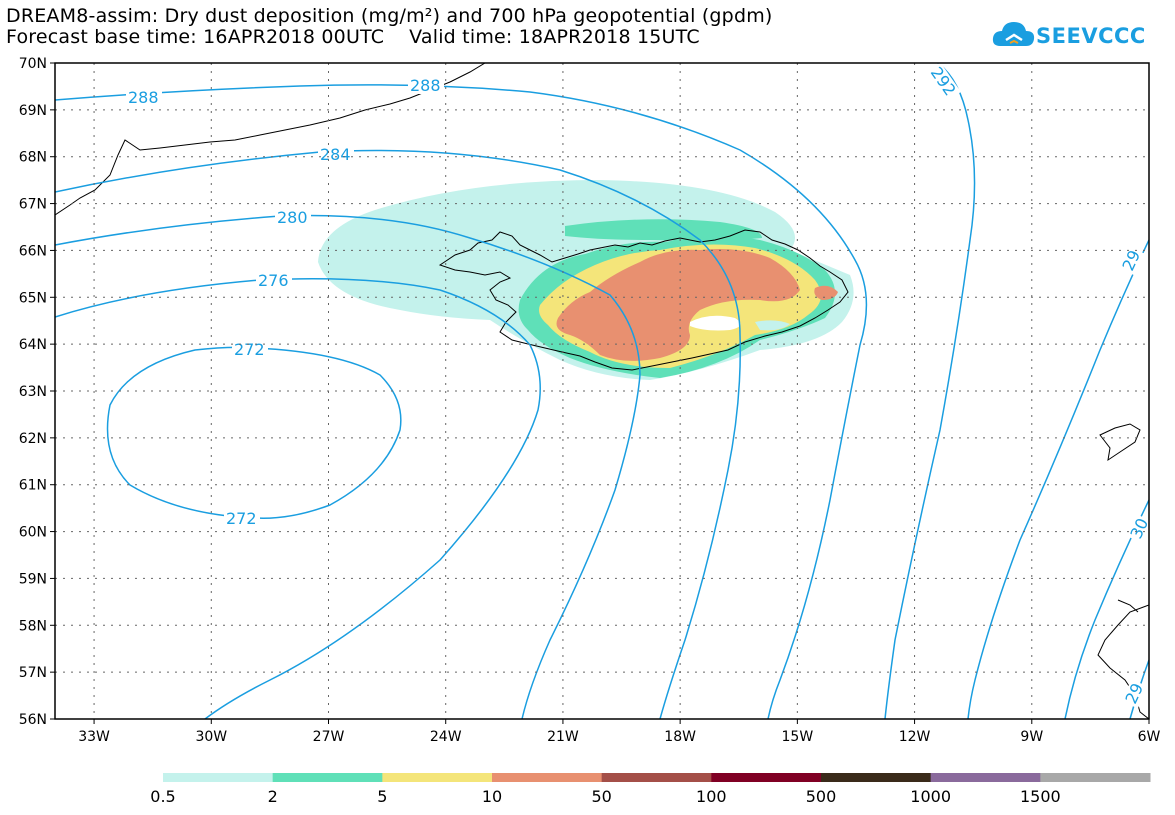 This screenshot has height=815, width=1175. What do you see at coordinates (1120, 442) in the screenshot?
I see `faroe-islands` at bounding box center [1120, 442].